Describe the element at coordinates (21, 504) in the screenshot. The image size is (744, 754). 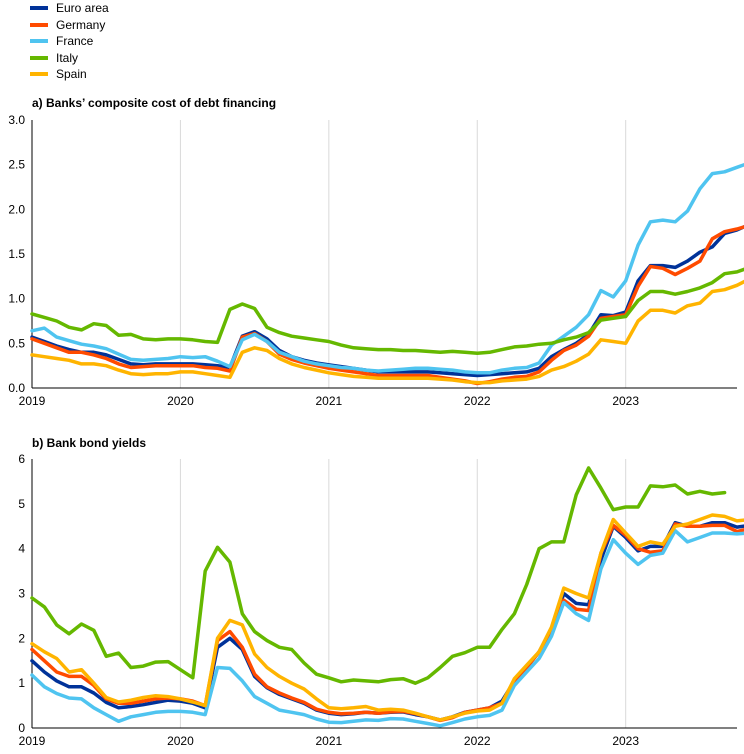
I see `panel-b-y-tick-label: 5` at that location.